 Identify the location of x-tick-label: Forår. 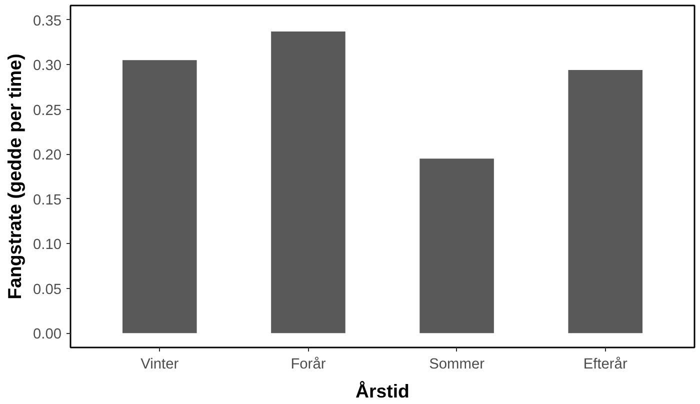
(308, 364).